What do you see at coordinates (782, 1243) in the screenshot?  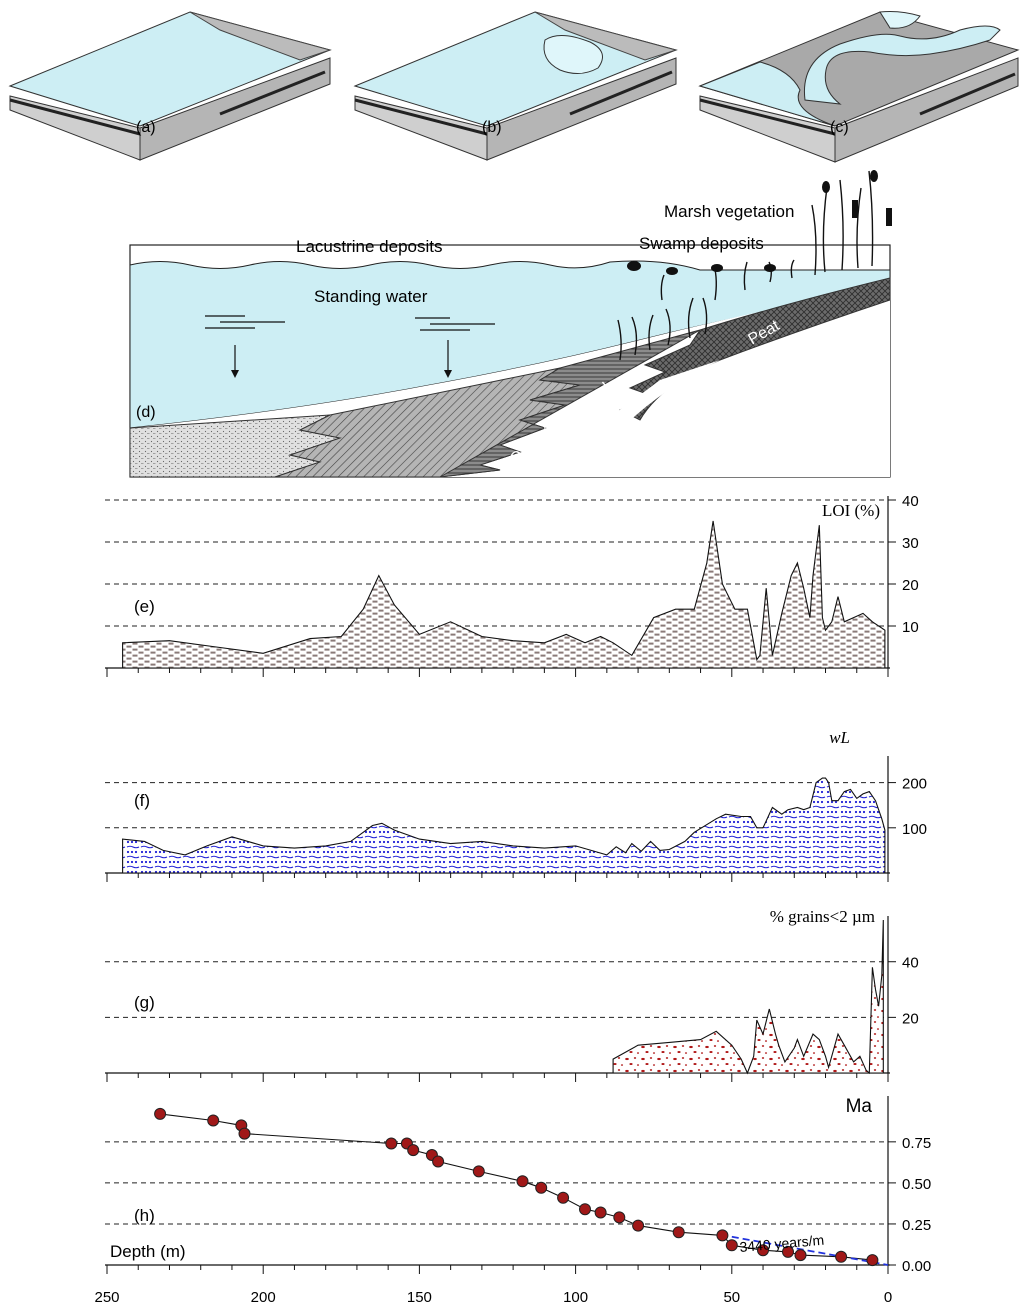 I see `trend-annotation: 3440 years/m` at bounding box center [782, 1243].